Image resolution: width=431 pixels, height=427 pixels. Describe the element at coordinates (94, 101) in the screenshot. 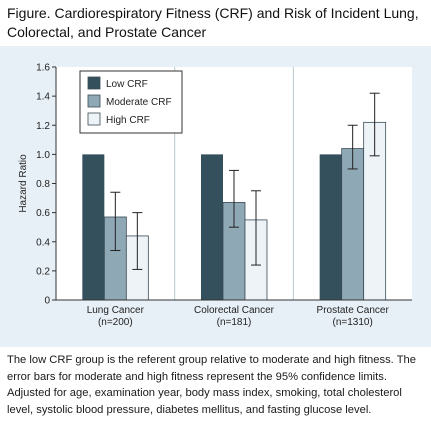

I see `legend-swatch-moderate-crf` at that location.